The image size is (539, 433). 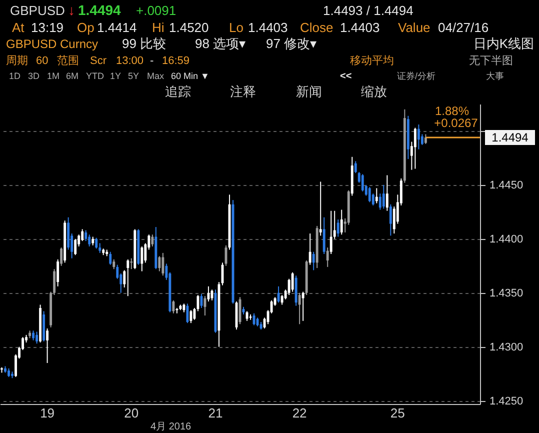 What do you see at coordinates (414, 27) in the screenshot?
I see `text: Value` at bounding box center [414, 27].